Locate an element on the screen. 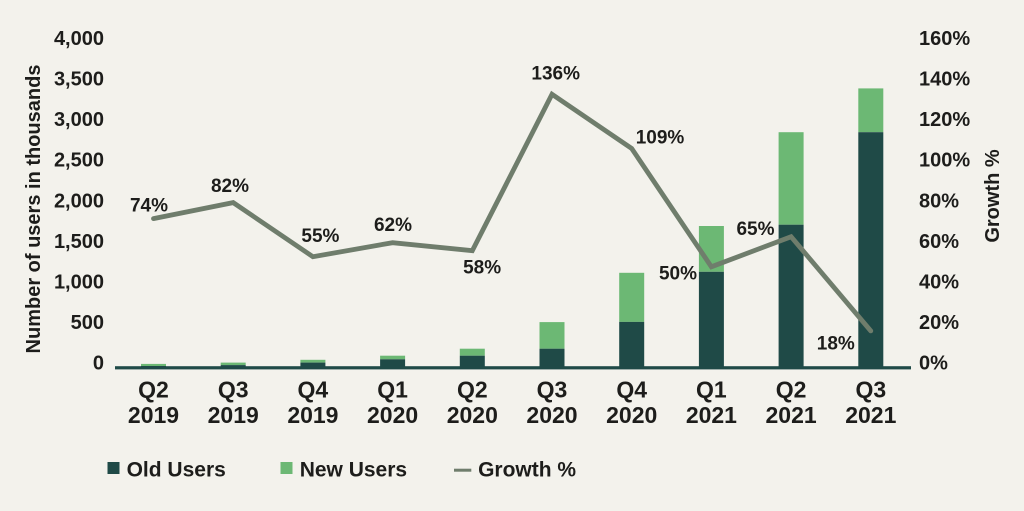 The width and height of the screenshot is (1024, 511). svg-text: 100% is located at coordinates (944, 161).